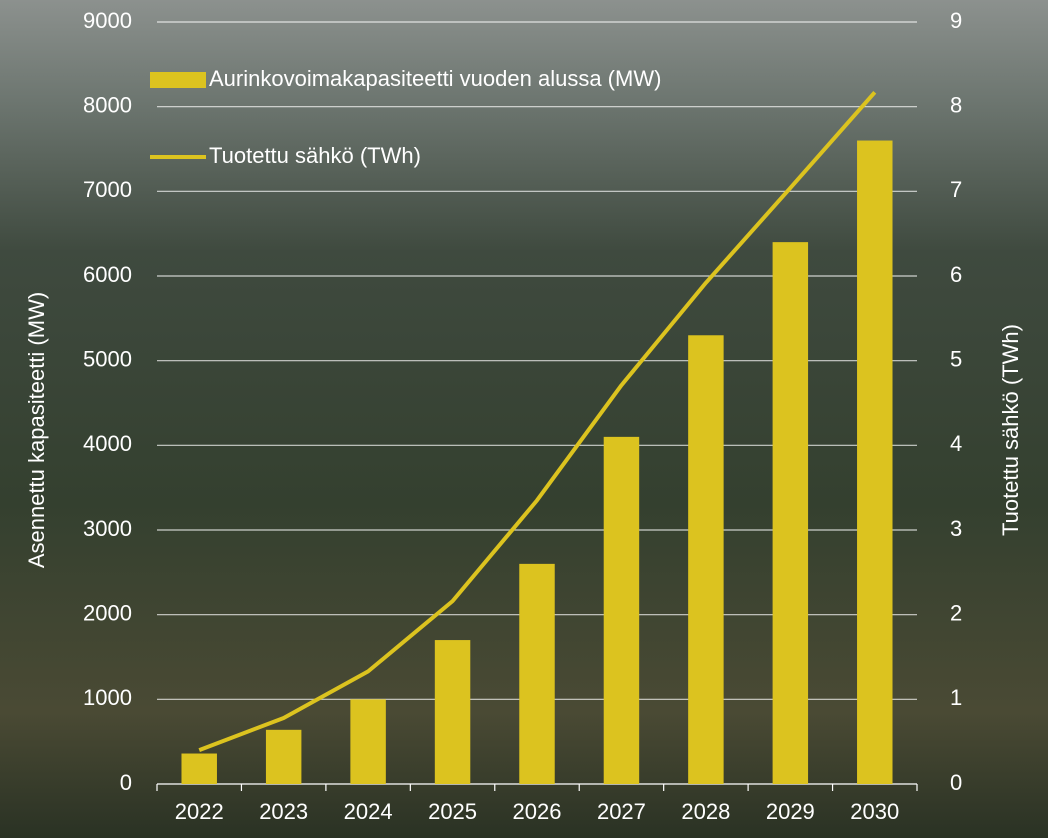  Describe the element at coordinates (956, 528) in the screenshot. I see `y2-tick-label: 3` at that location.